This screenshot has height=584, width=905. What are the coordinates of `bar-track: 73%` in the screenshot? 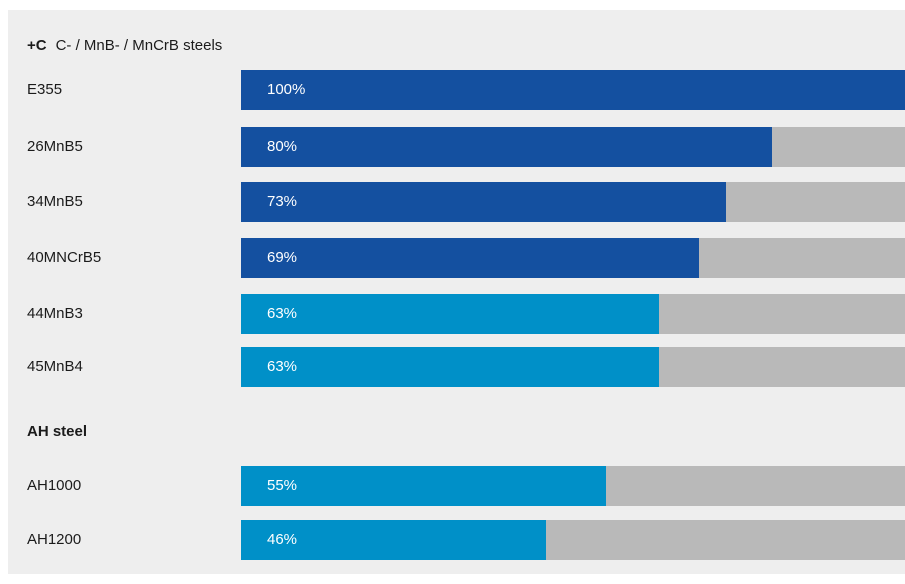 It's located at (573, 202).